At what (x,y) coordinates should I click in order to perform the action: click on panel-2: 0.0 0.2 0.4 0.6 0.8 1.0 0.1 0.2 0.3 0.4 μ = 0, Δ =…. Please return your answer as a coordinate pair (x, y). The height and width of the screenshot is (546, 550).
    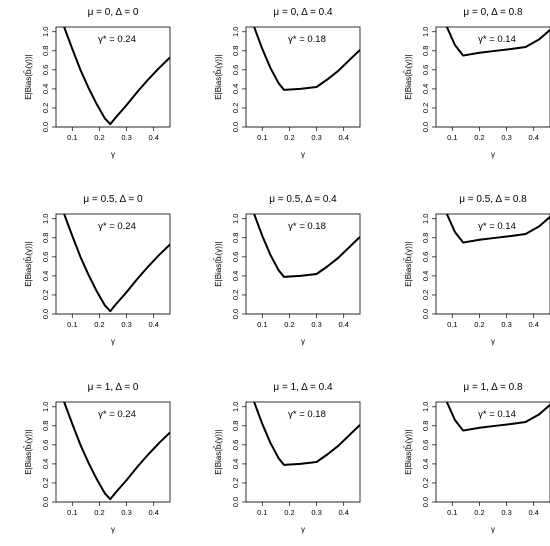
    Looking at the image, I should click on (287, 83).